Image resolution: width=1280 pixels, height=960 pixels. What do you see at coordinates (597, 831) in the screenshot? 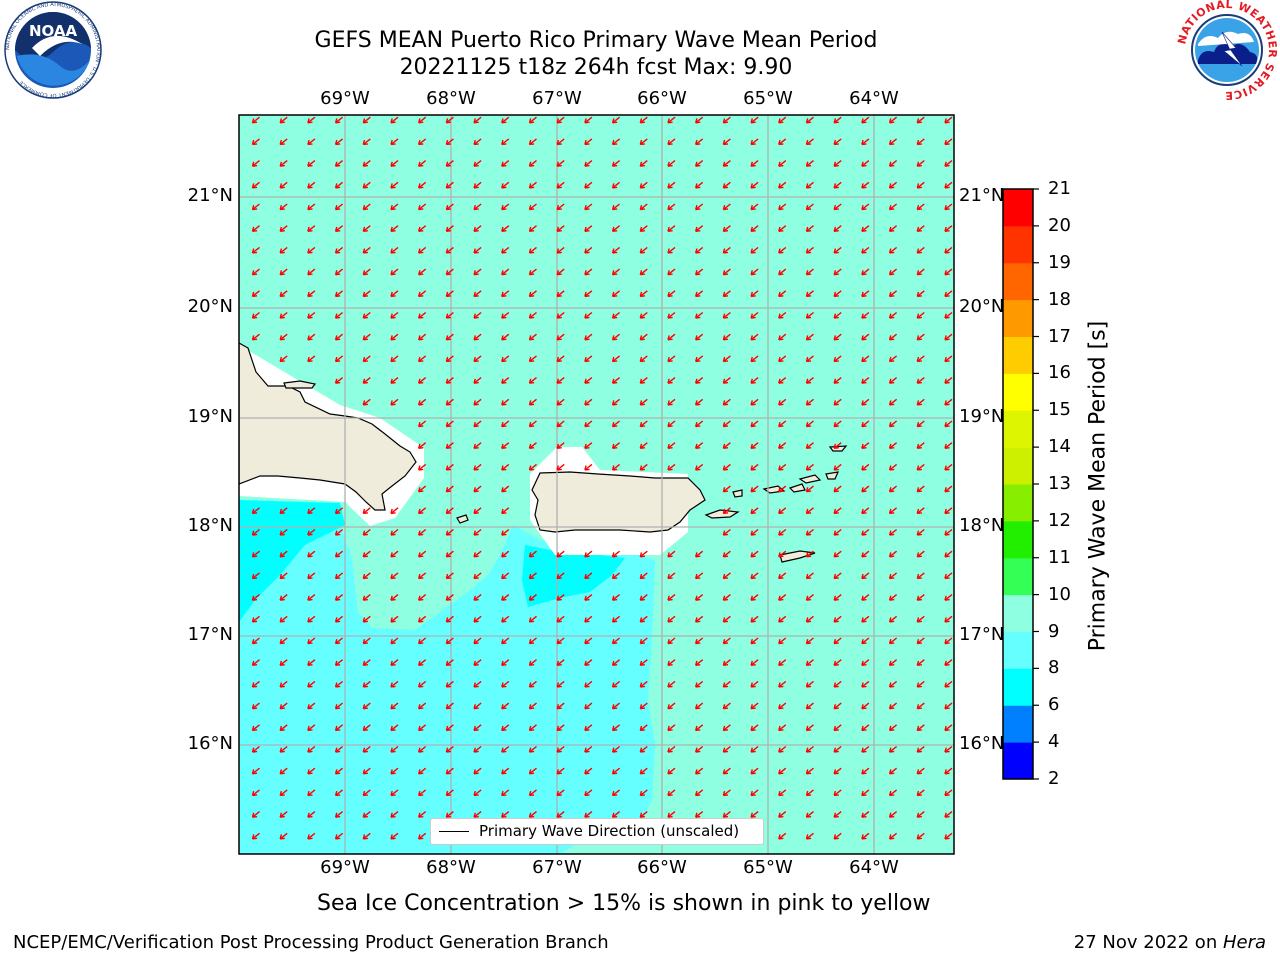
I see `map-legend: Primary Wave Direction (unscaled)` at bounding box center [597, 831].